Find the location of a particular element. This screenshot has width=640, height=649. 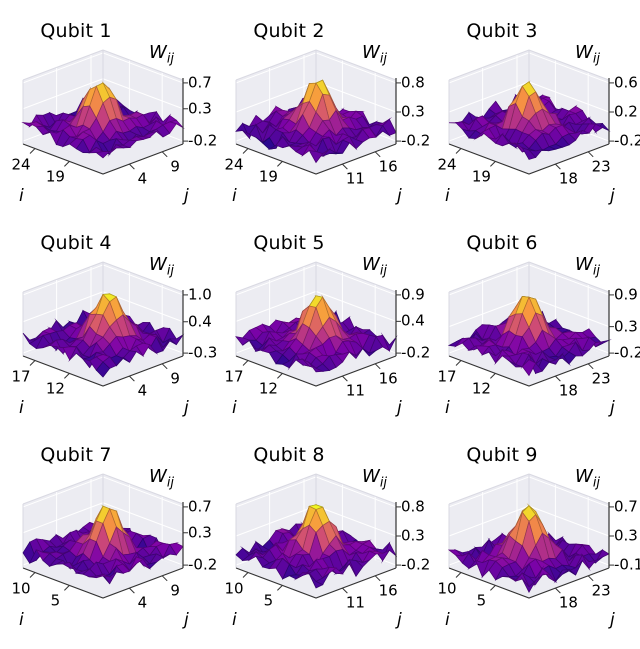

surface-subplot: Qubit 6 Wij i j 0.9 0.3 -0.2 17 12 18 23 is located at coordinates (533, 330).